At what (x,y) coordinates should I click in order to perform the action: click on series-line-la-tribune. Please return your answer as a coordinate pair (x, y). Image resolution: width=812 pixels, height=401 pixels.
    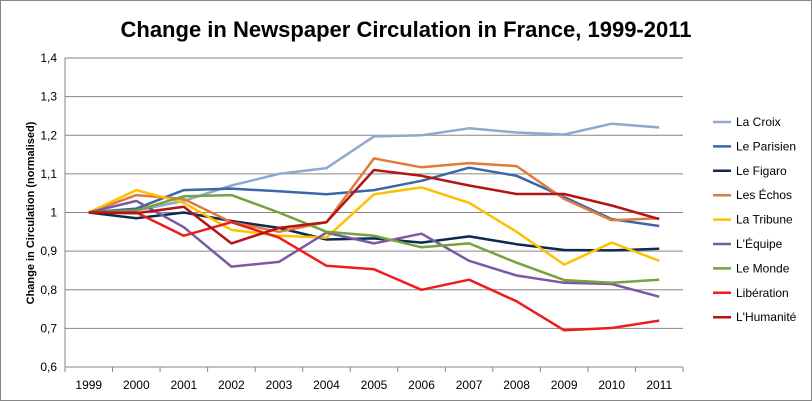
    Looking at the image, I should click on (374, 226).